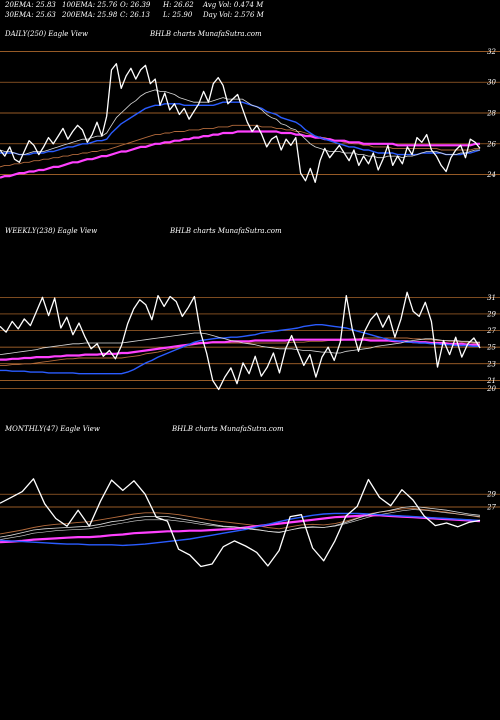 The width and height of the screenshot is (500, 720). What do you see at coordinates (491, 495) in the screenshot?
I see `monthly-ytick-label: 29` at bounding box center [491, 495].